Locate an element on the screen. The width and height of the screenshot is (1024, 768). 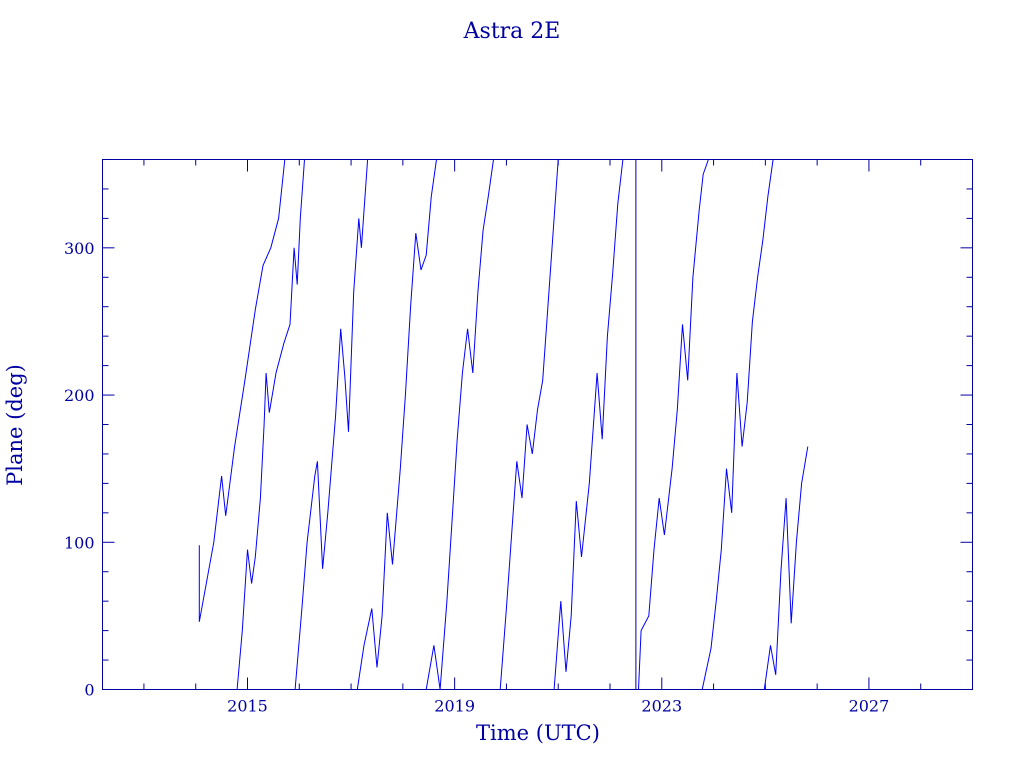
x-tick-label: 2027 is located at coordinates (869, 706).